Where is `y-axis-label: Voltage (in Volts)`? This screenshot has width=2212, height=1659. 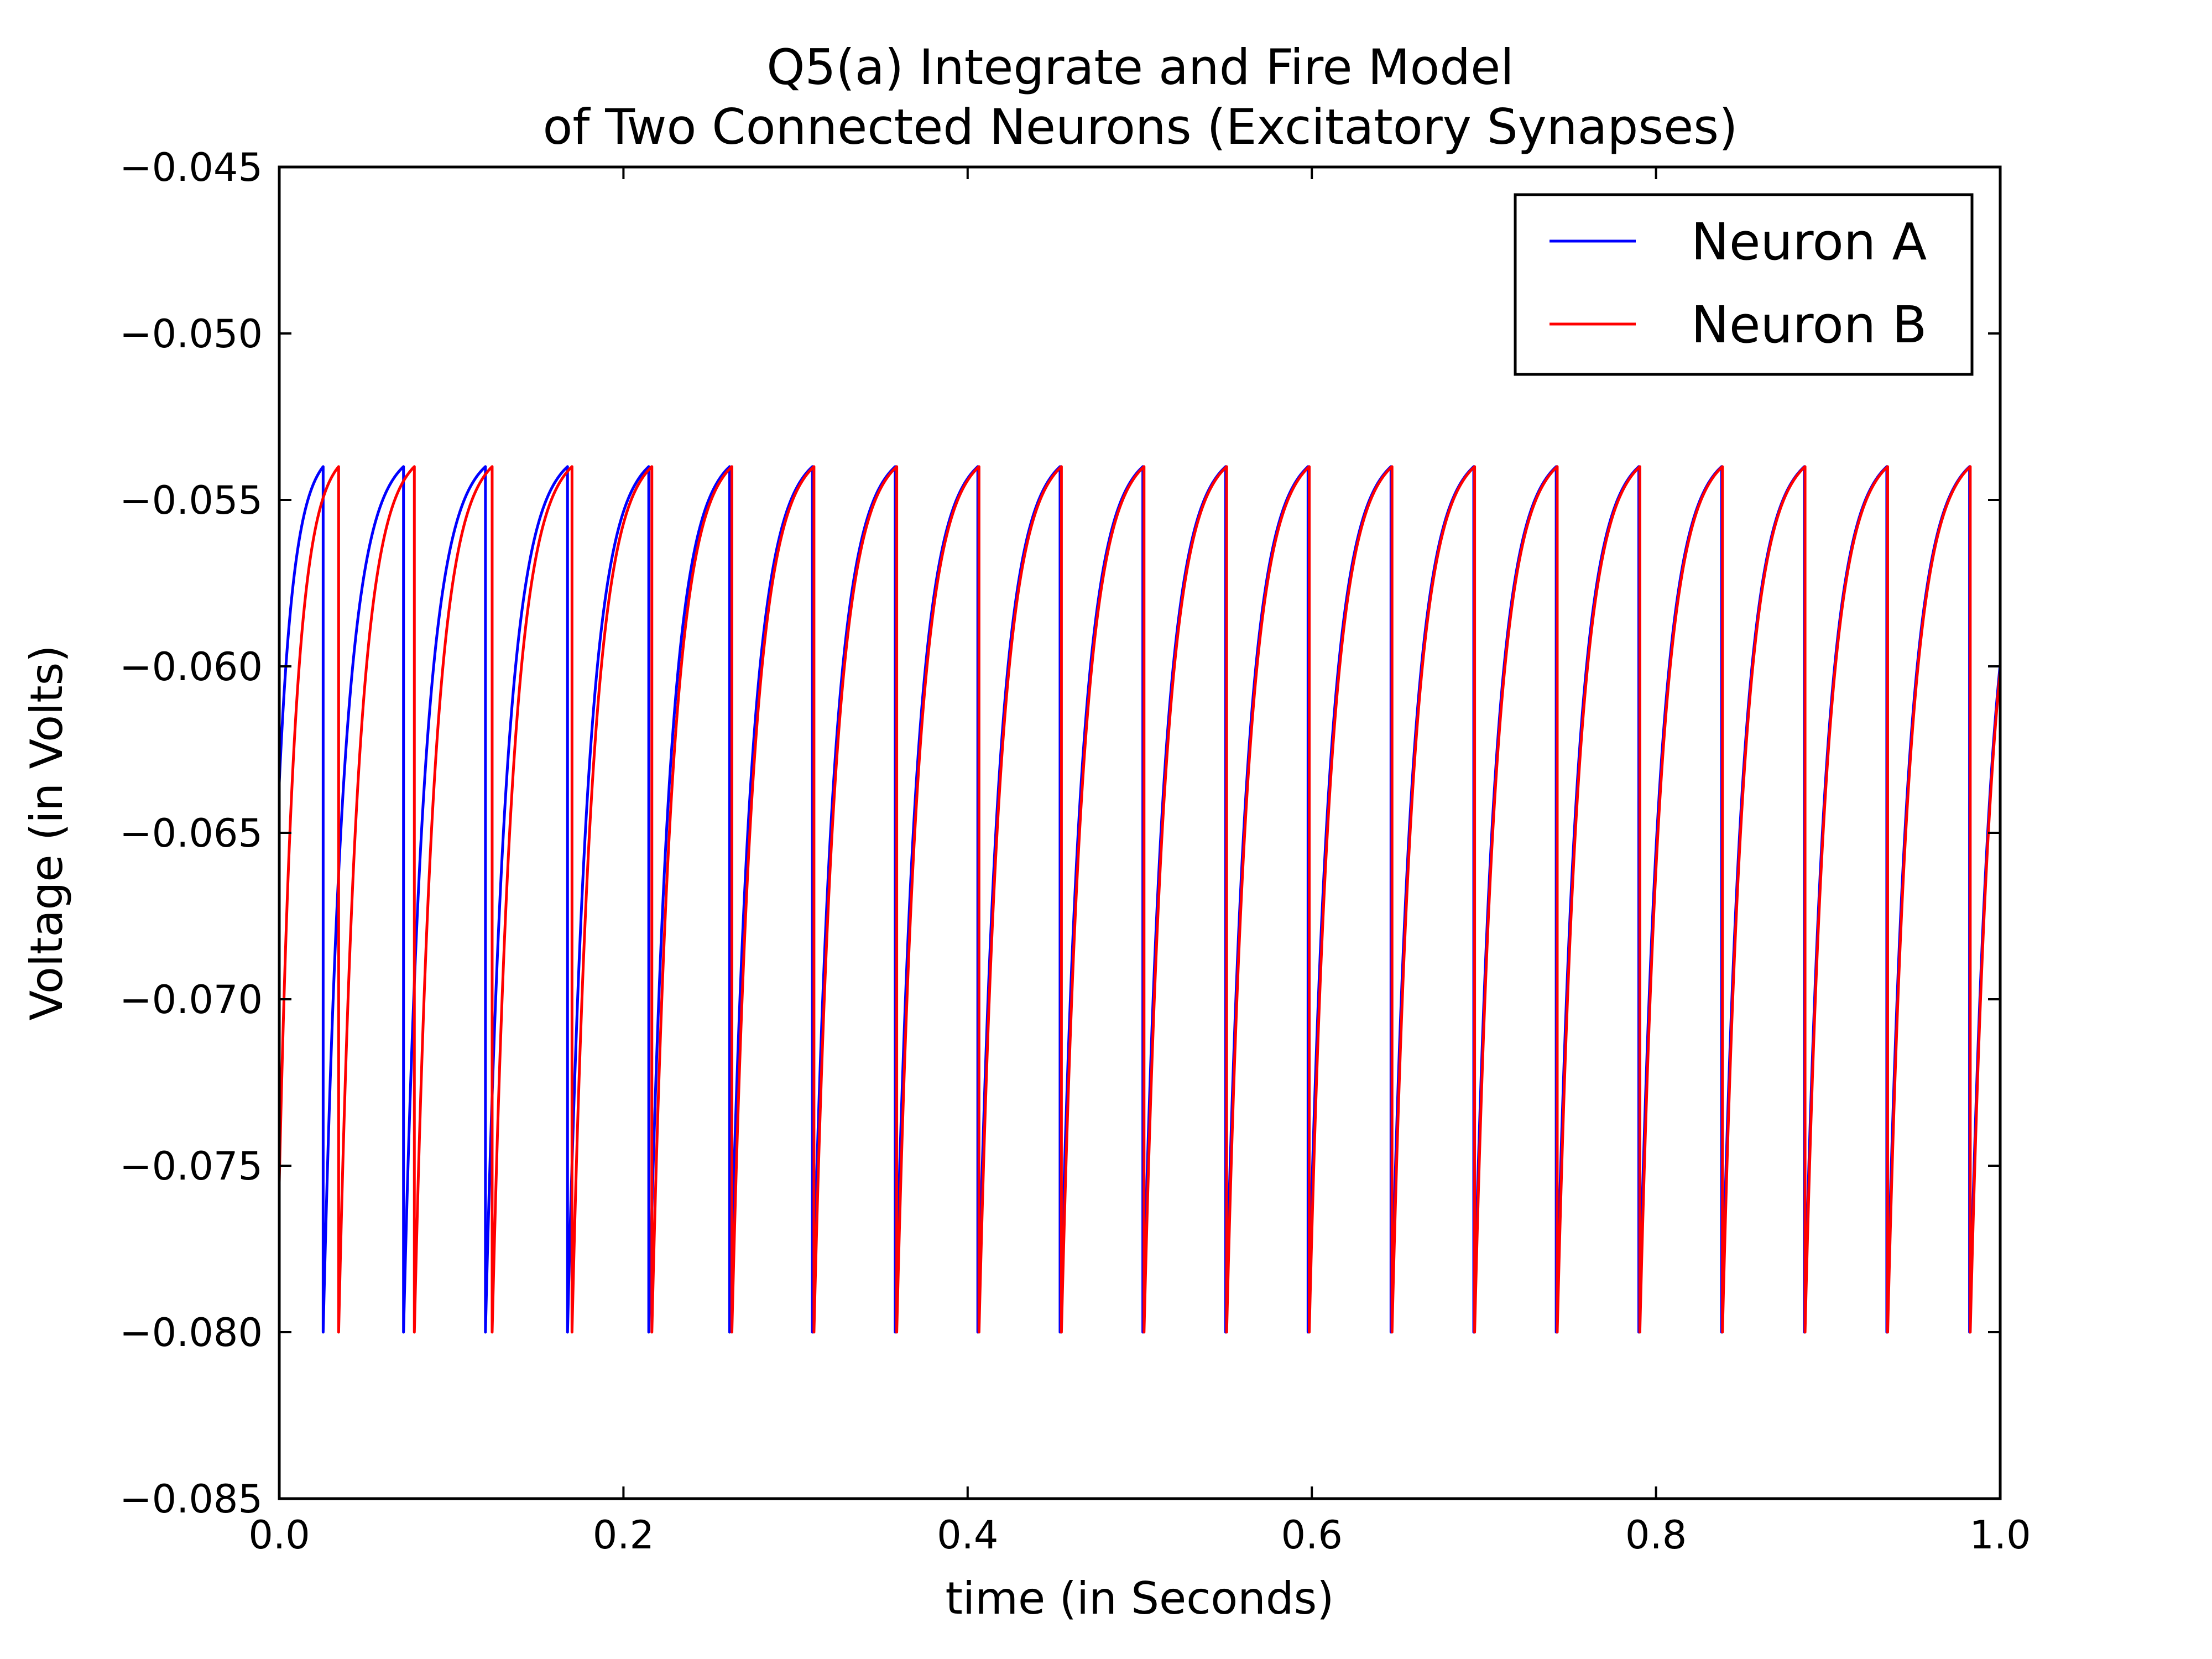
y-axis-label: Voltage (in Volts) is located at coordinates (46, 833).